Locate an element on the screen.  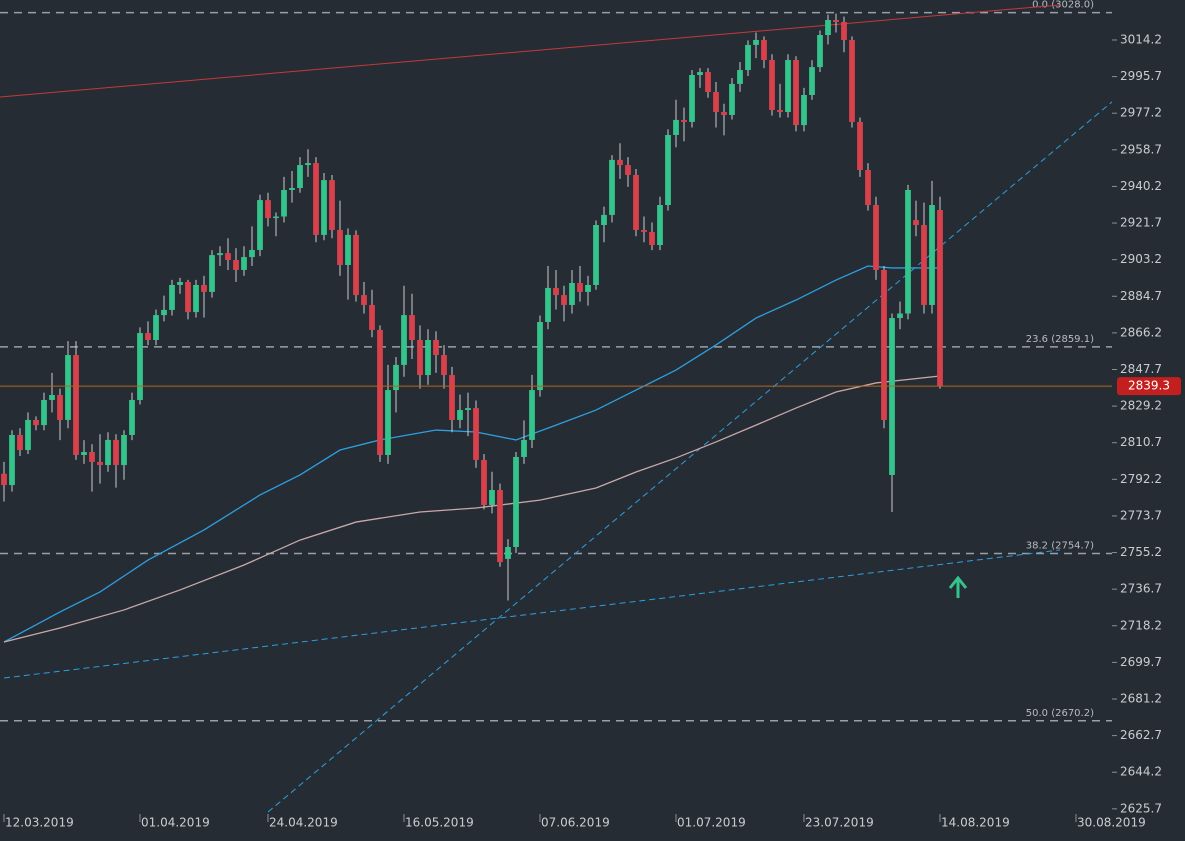
x-tick-label: 23.07.2019 is located at coordinates (839, 823).